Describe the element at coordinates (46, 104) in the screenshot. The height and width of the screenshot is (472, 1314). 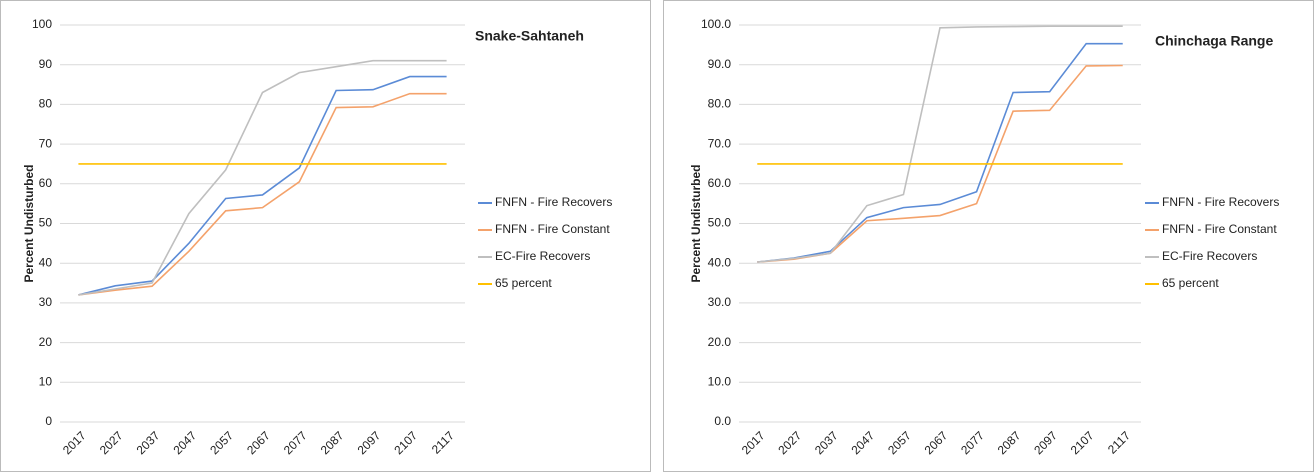
I see `y-tick-label: 80` at that location.